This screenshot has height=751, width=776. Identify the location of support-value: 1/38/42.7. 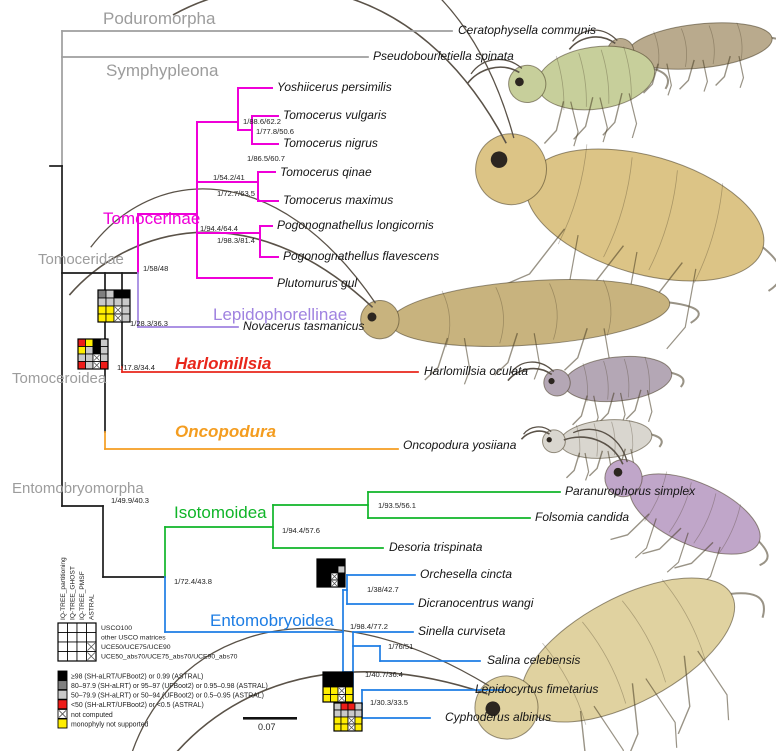
(383, 589).